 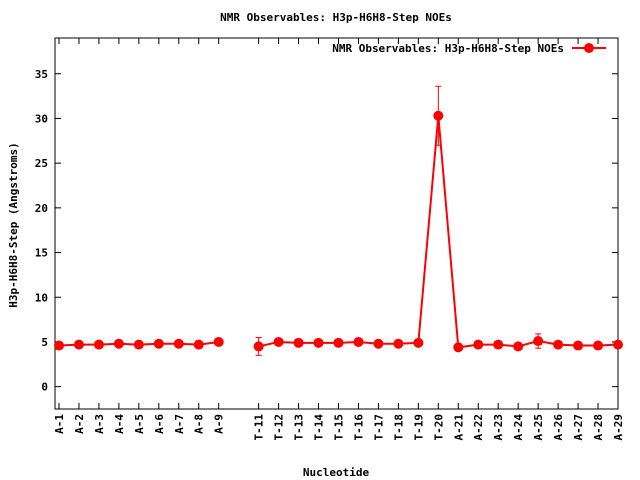 I want to click on legend: NMR Observables: H3p-H6H8-Step NOEs, so click(x=469, y=48).